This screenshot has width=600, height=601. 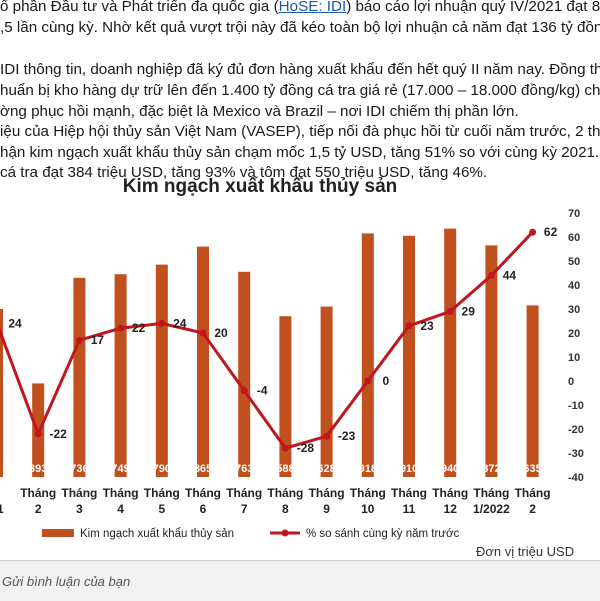 What do you see at coordinates (203, 509) in the screenshot?
I see `x-tick-label: 6` at bounding box center [203, 509].